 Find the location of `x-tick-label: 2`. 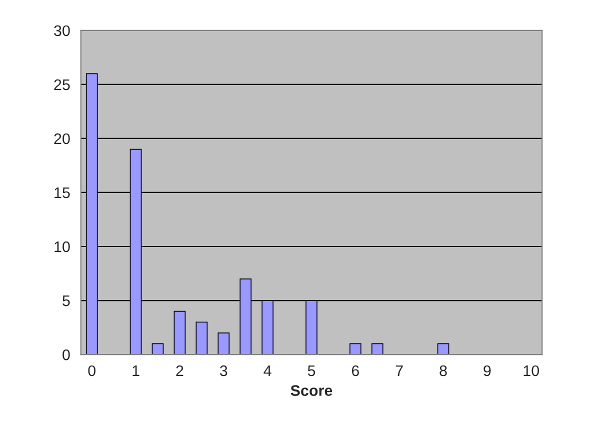

x-tick-label: 2 is located at coordinates (180, 370).